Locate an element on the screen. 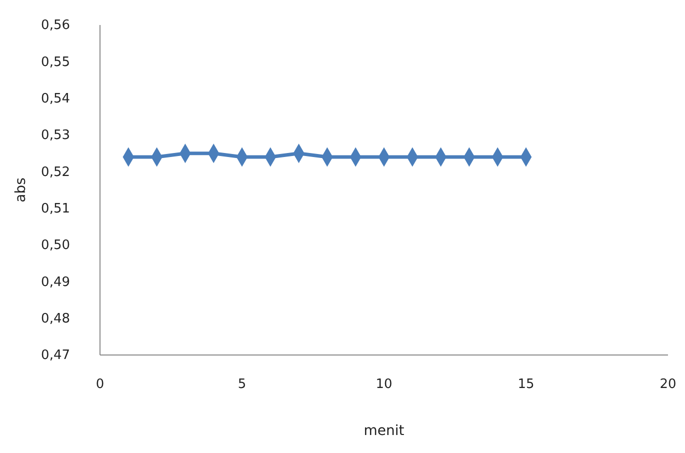 This screenshot has height=453, width=685. y-tick-label: 0,49 is located at coordinates (55, 282).